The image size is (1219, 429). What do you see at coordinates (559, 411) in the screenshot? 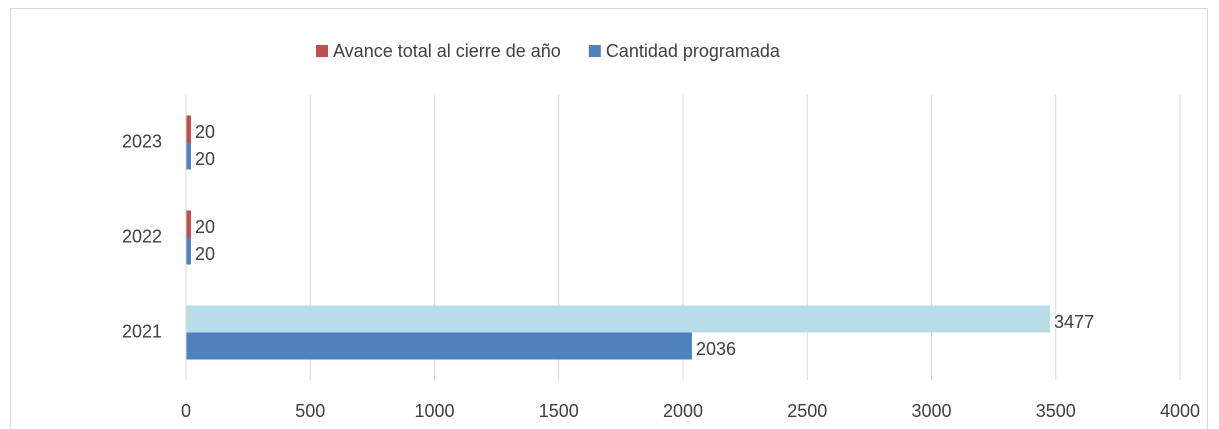
I see `x-tick-label: 1500` at bounding box center [559, 411].